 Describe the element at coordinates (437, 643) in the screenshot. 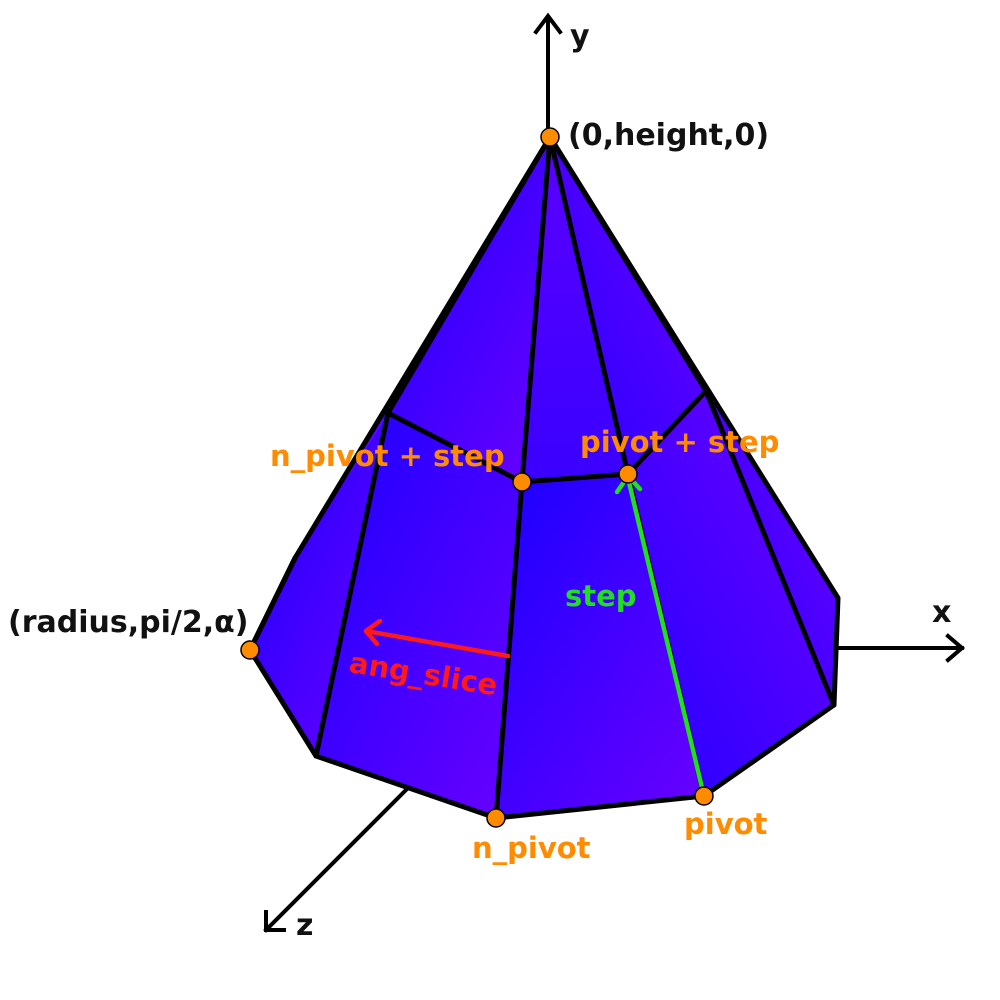

I see `ang-slice-vector` at that location.